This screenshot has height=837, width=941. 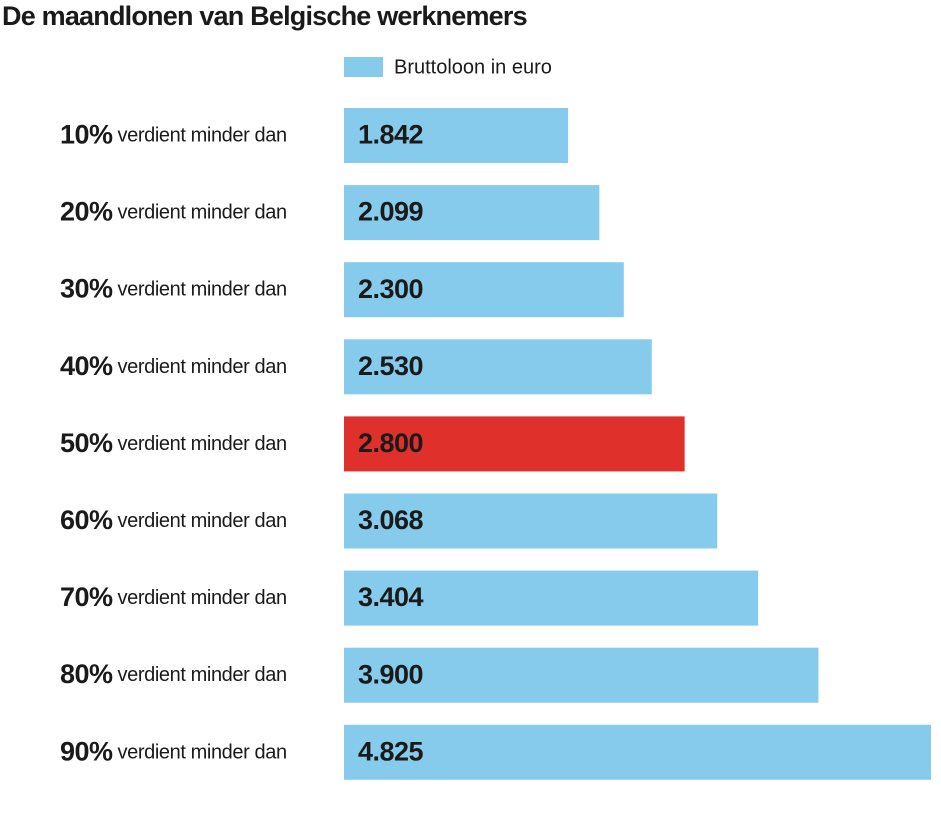 I want to click on category-label: 30% verdient minder dan, so click(x=173, y=289).